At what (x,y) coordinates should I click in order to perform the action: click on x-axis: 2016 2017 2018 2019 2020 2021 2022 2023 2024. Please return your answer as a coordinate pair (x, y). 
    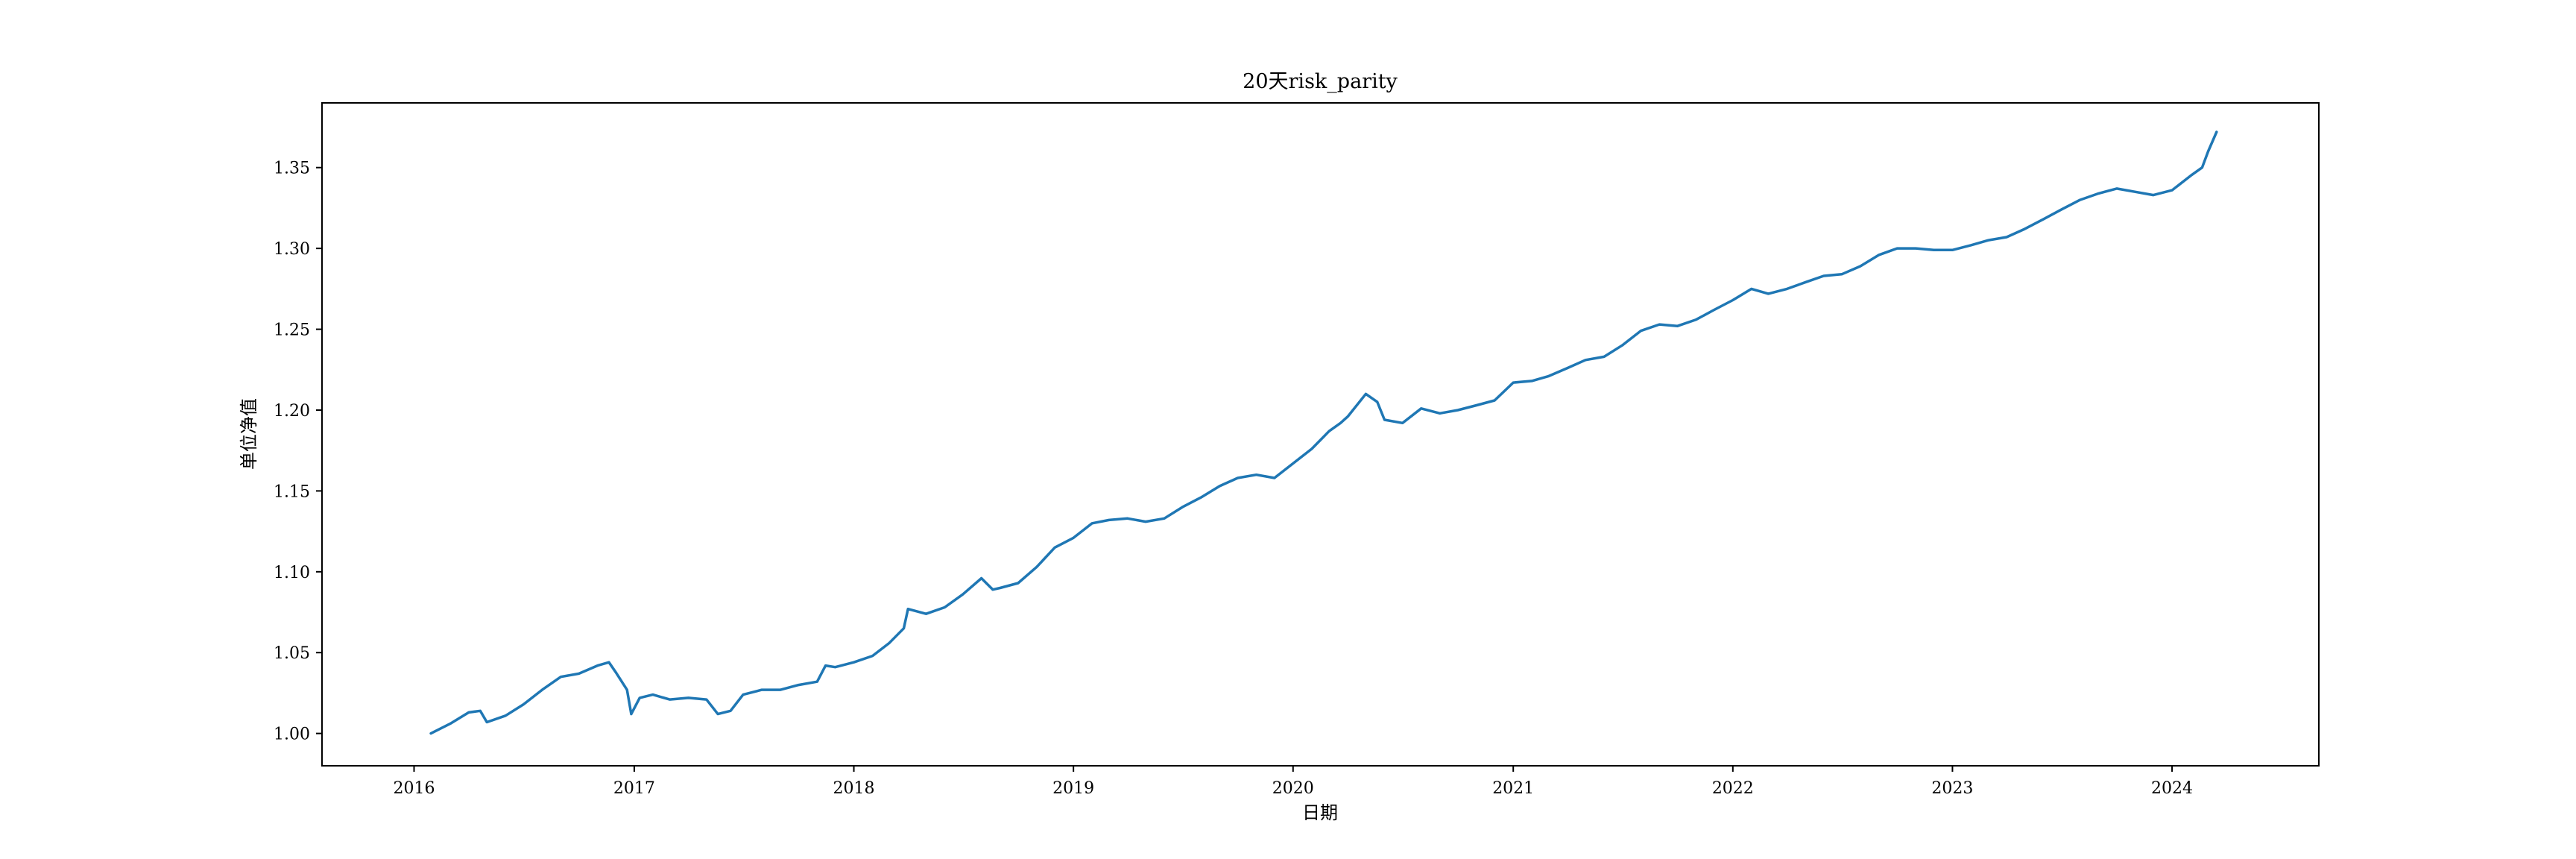
    Looking at the image, I should click on (1293, 782).